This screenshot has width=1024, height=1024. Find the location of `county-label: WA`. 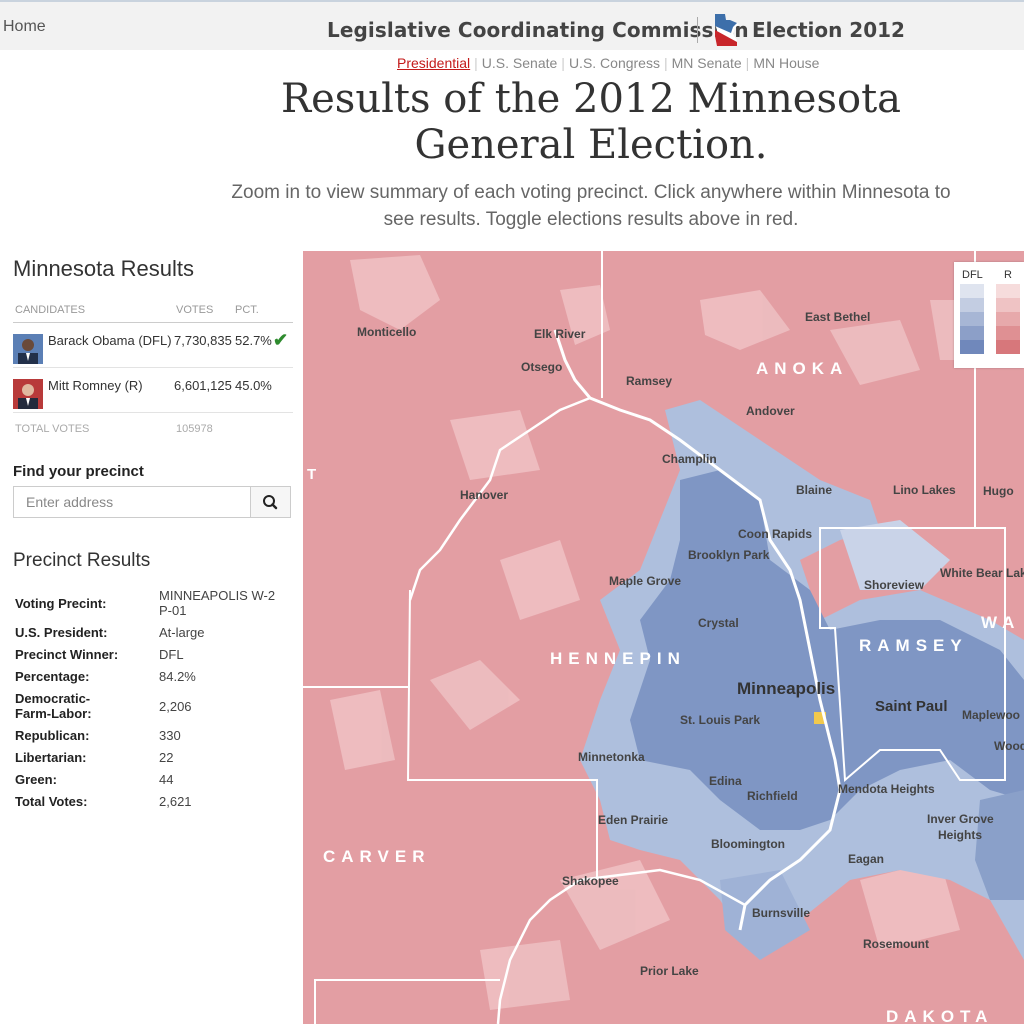

county-label: WA is located at coordinates (1000, 622).